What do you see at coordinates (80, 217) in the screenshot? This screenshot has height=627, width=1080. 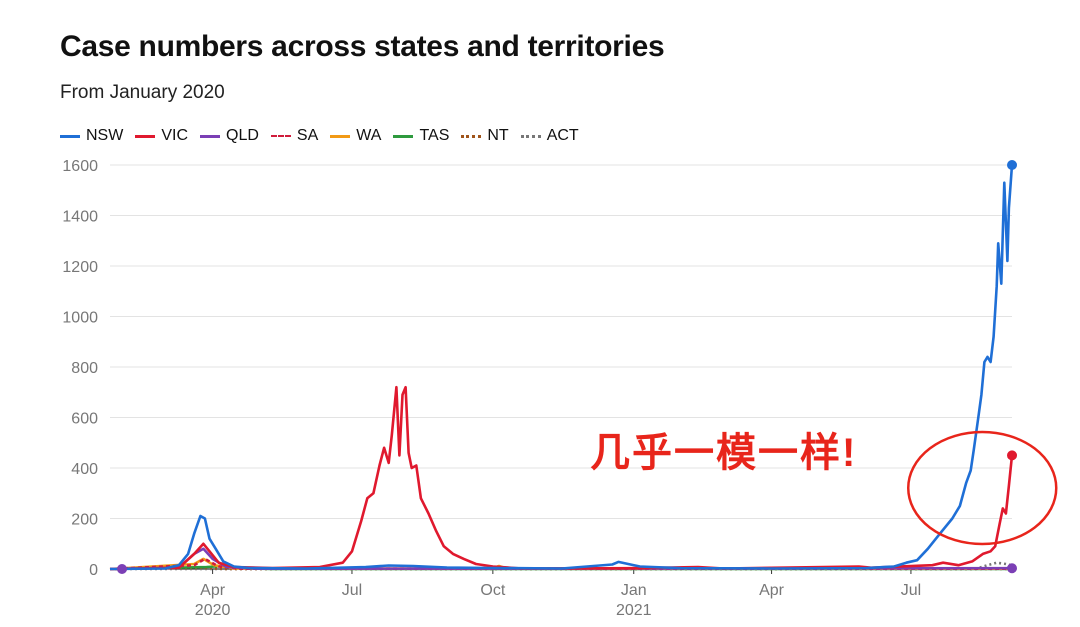 I see `y-tick-label: 1400` at bounding box center [80, 217].